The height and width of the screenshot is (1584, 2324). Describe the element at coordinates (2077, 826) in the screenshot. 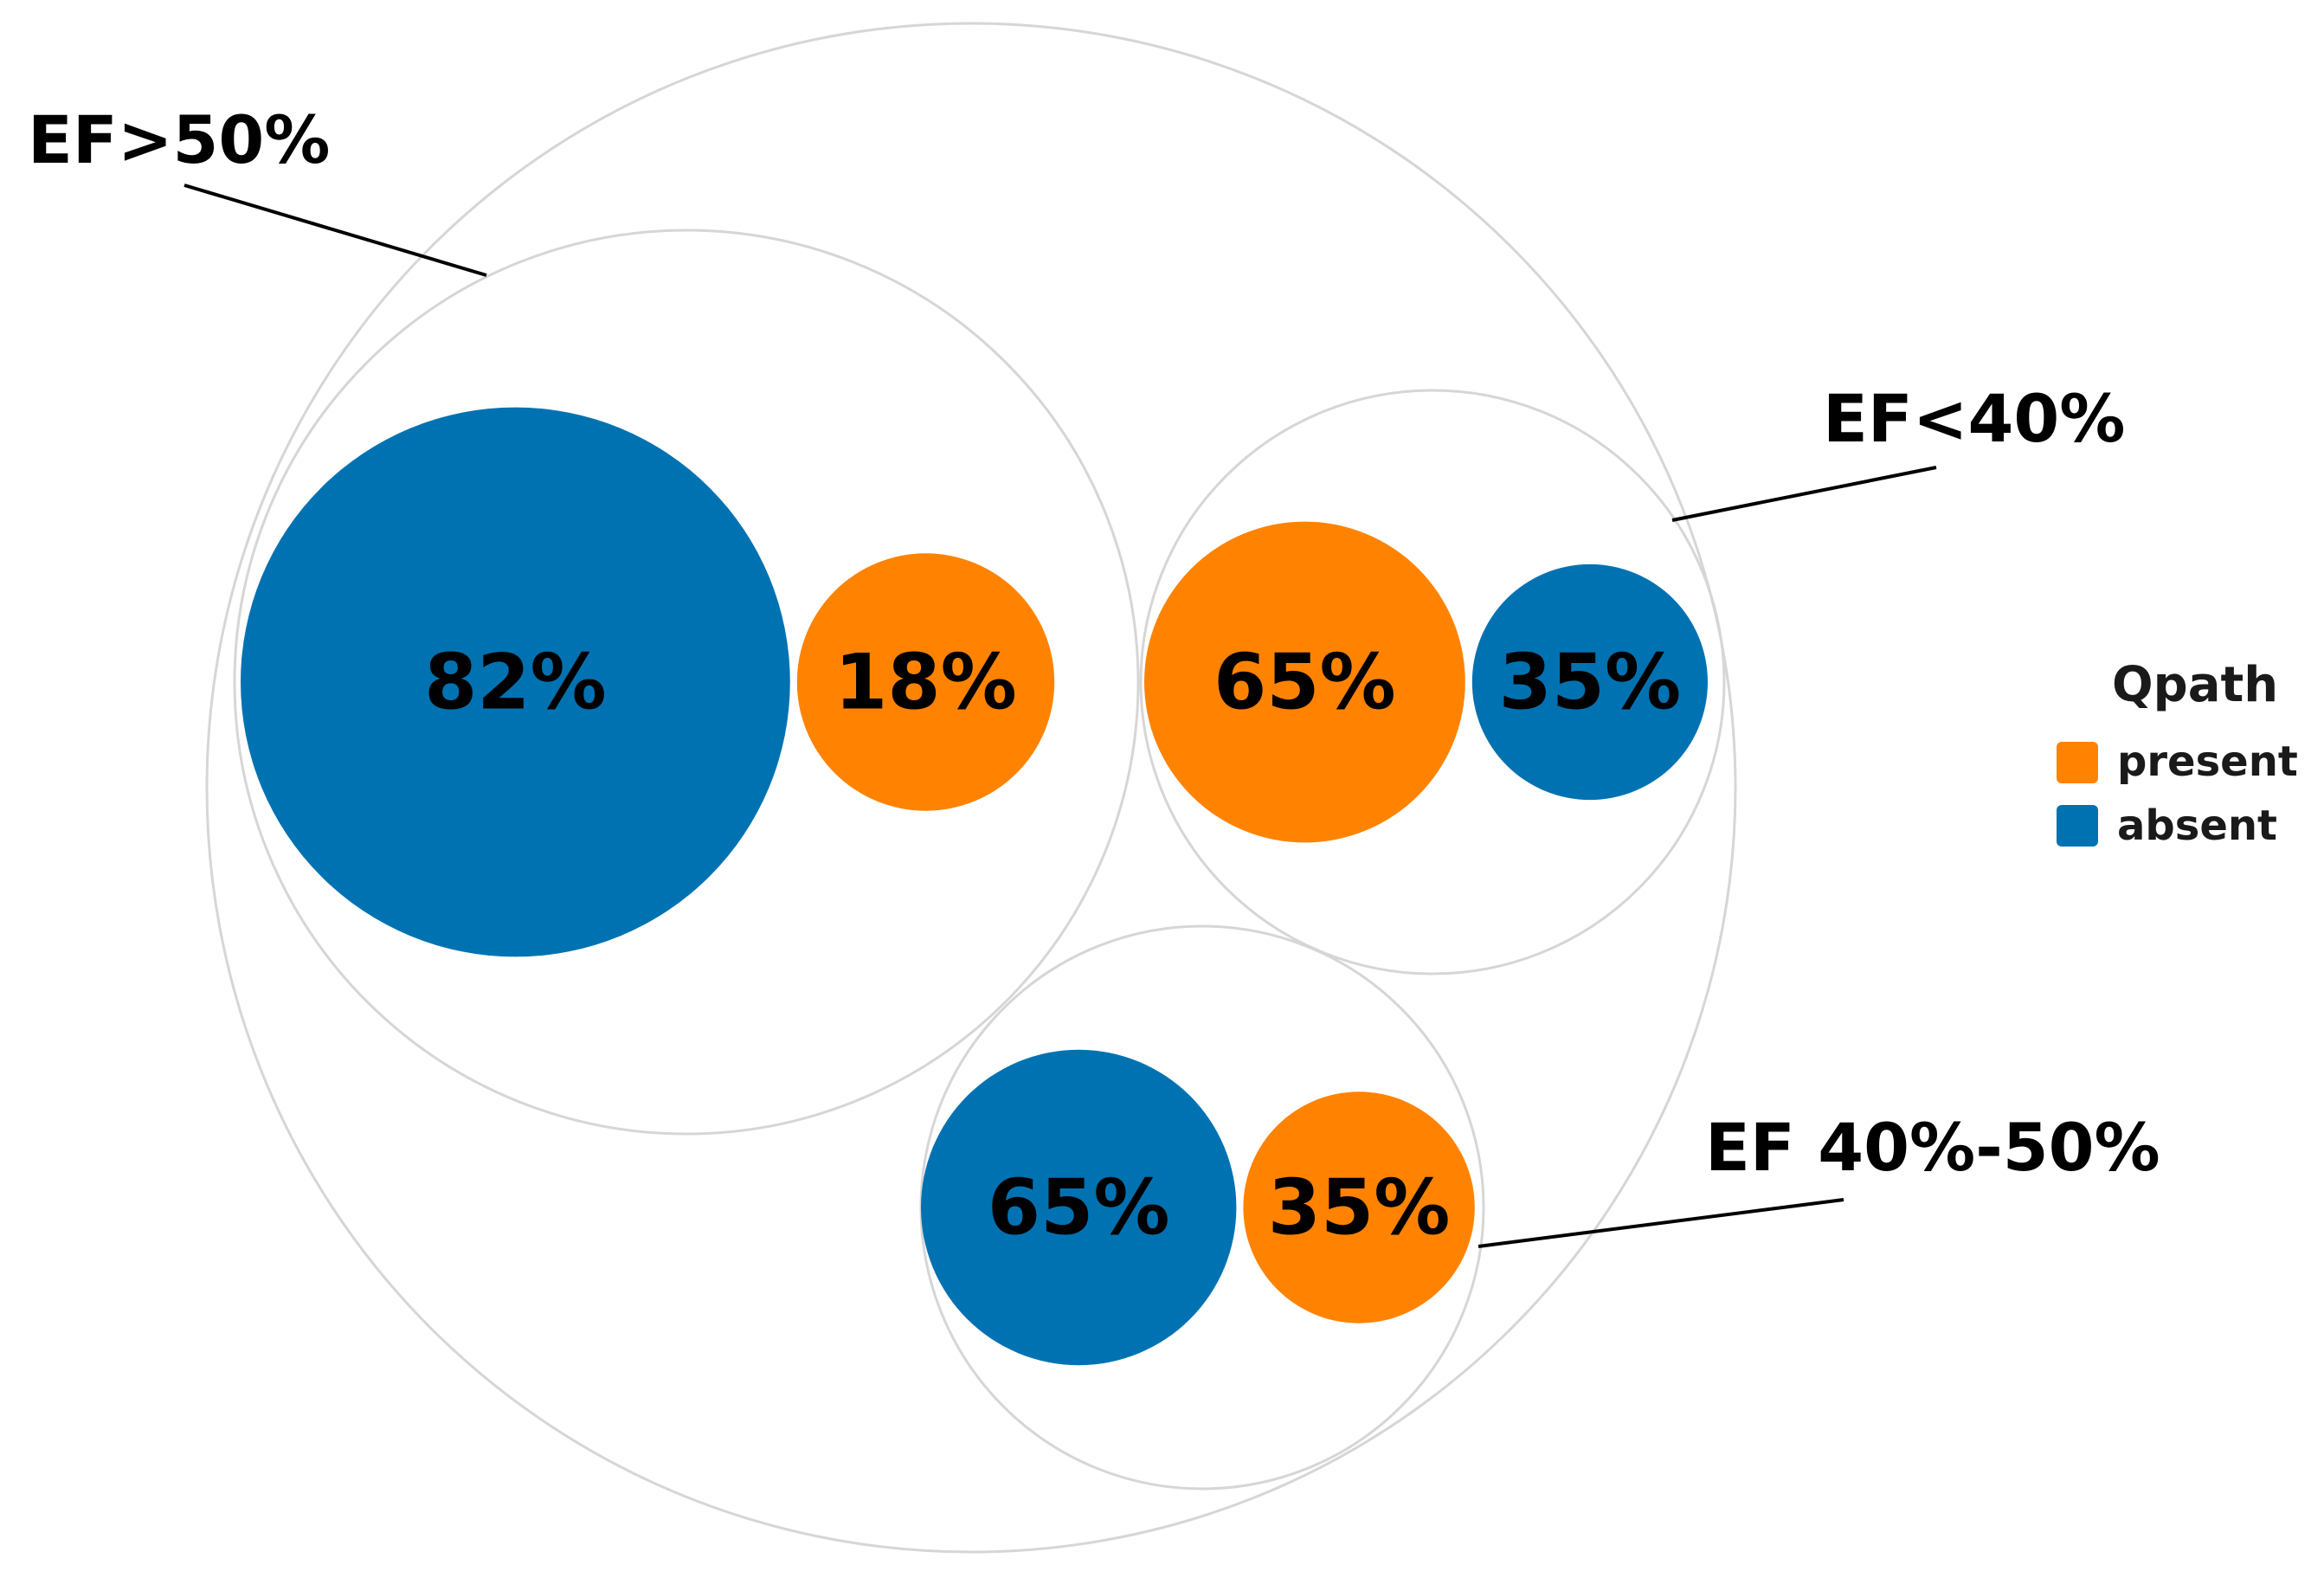

I see `legend-swatch-absent` at that location.